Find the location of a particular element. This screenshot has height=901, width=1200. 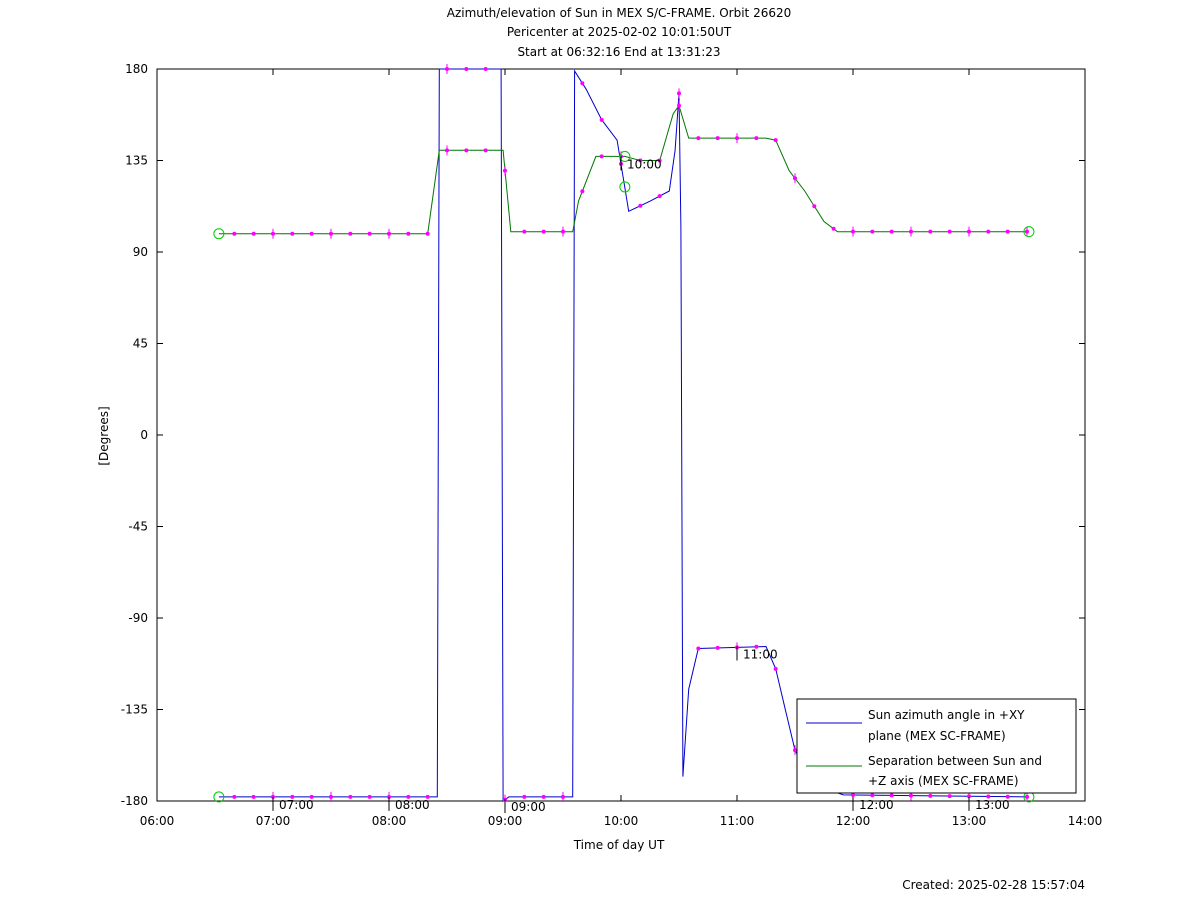

x-tick-label: 10:00 is located at coordinates (621, 821).